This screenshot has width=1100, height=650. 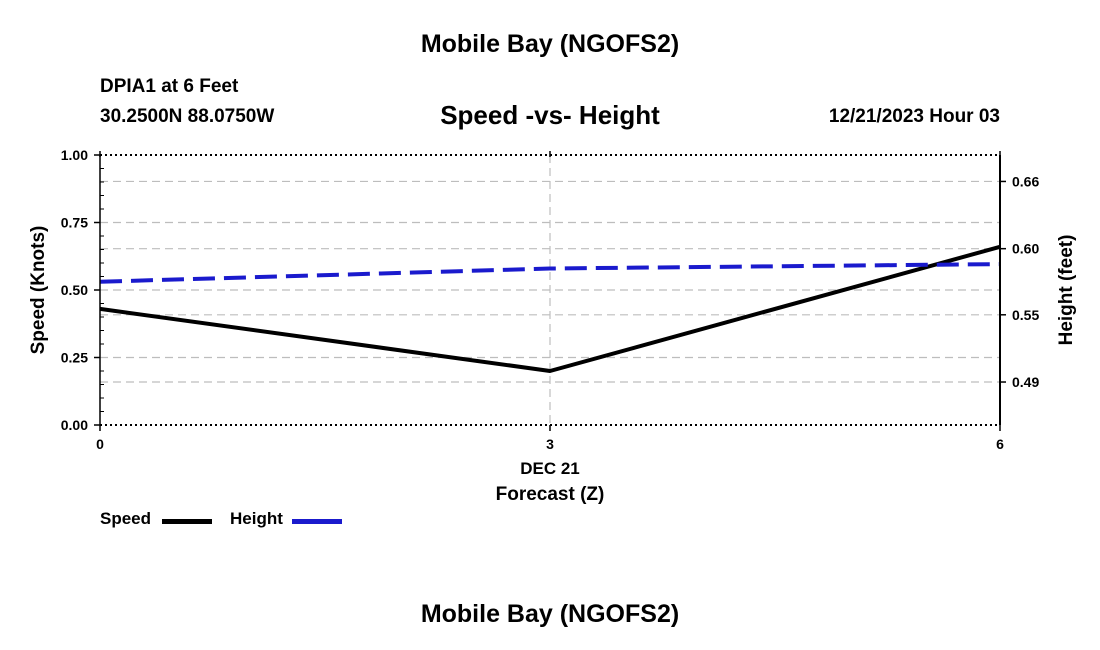 I want to click on legend-label-height: Height, so click(x=256, y=518).